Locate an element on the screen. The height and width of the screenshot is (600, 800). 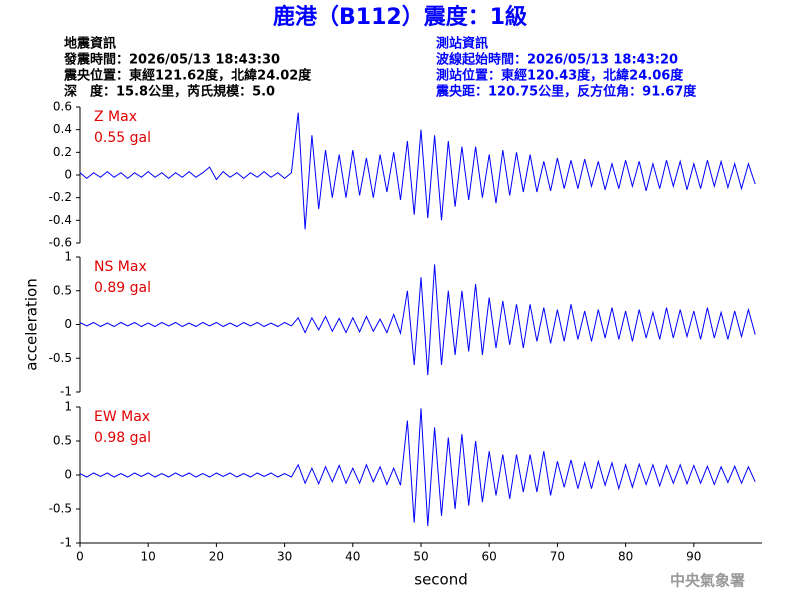
info-line: 發震時間：2026/05/13 18:43:30 is located at coordinates (171, 60).